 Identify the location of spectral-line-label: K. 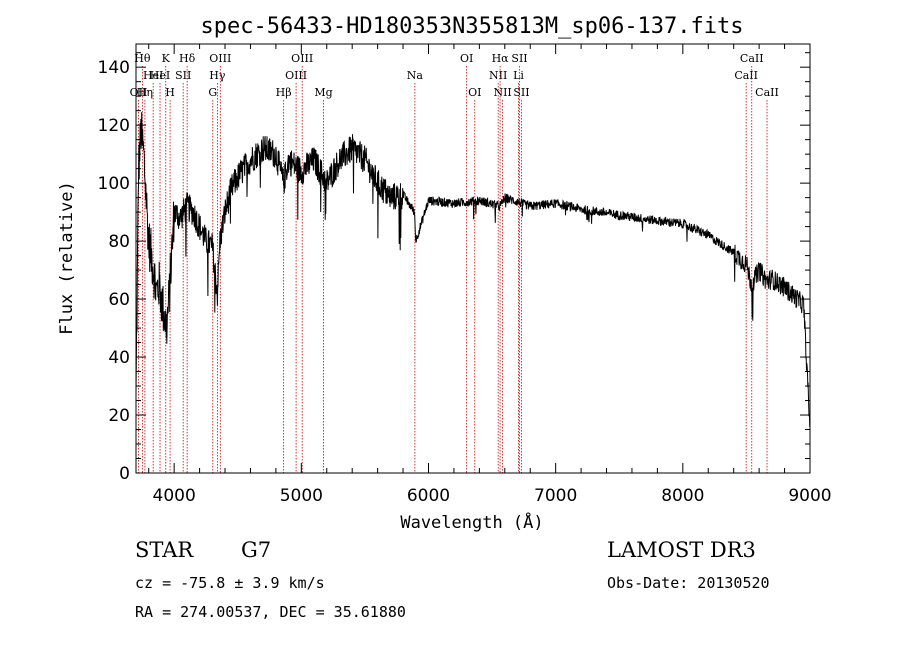
(166, 58).